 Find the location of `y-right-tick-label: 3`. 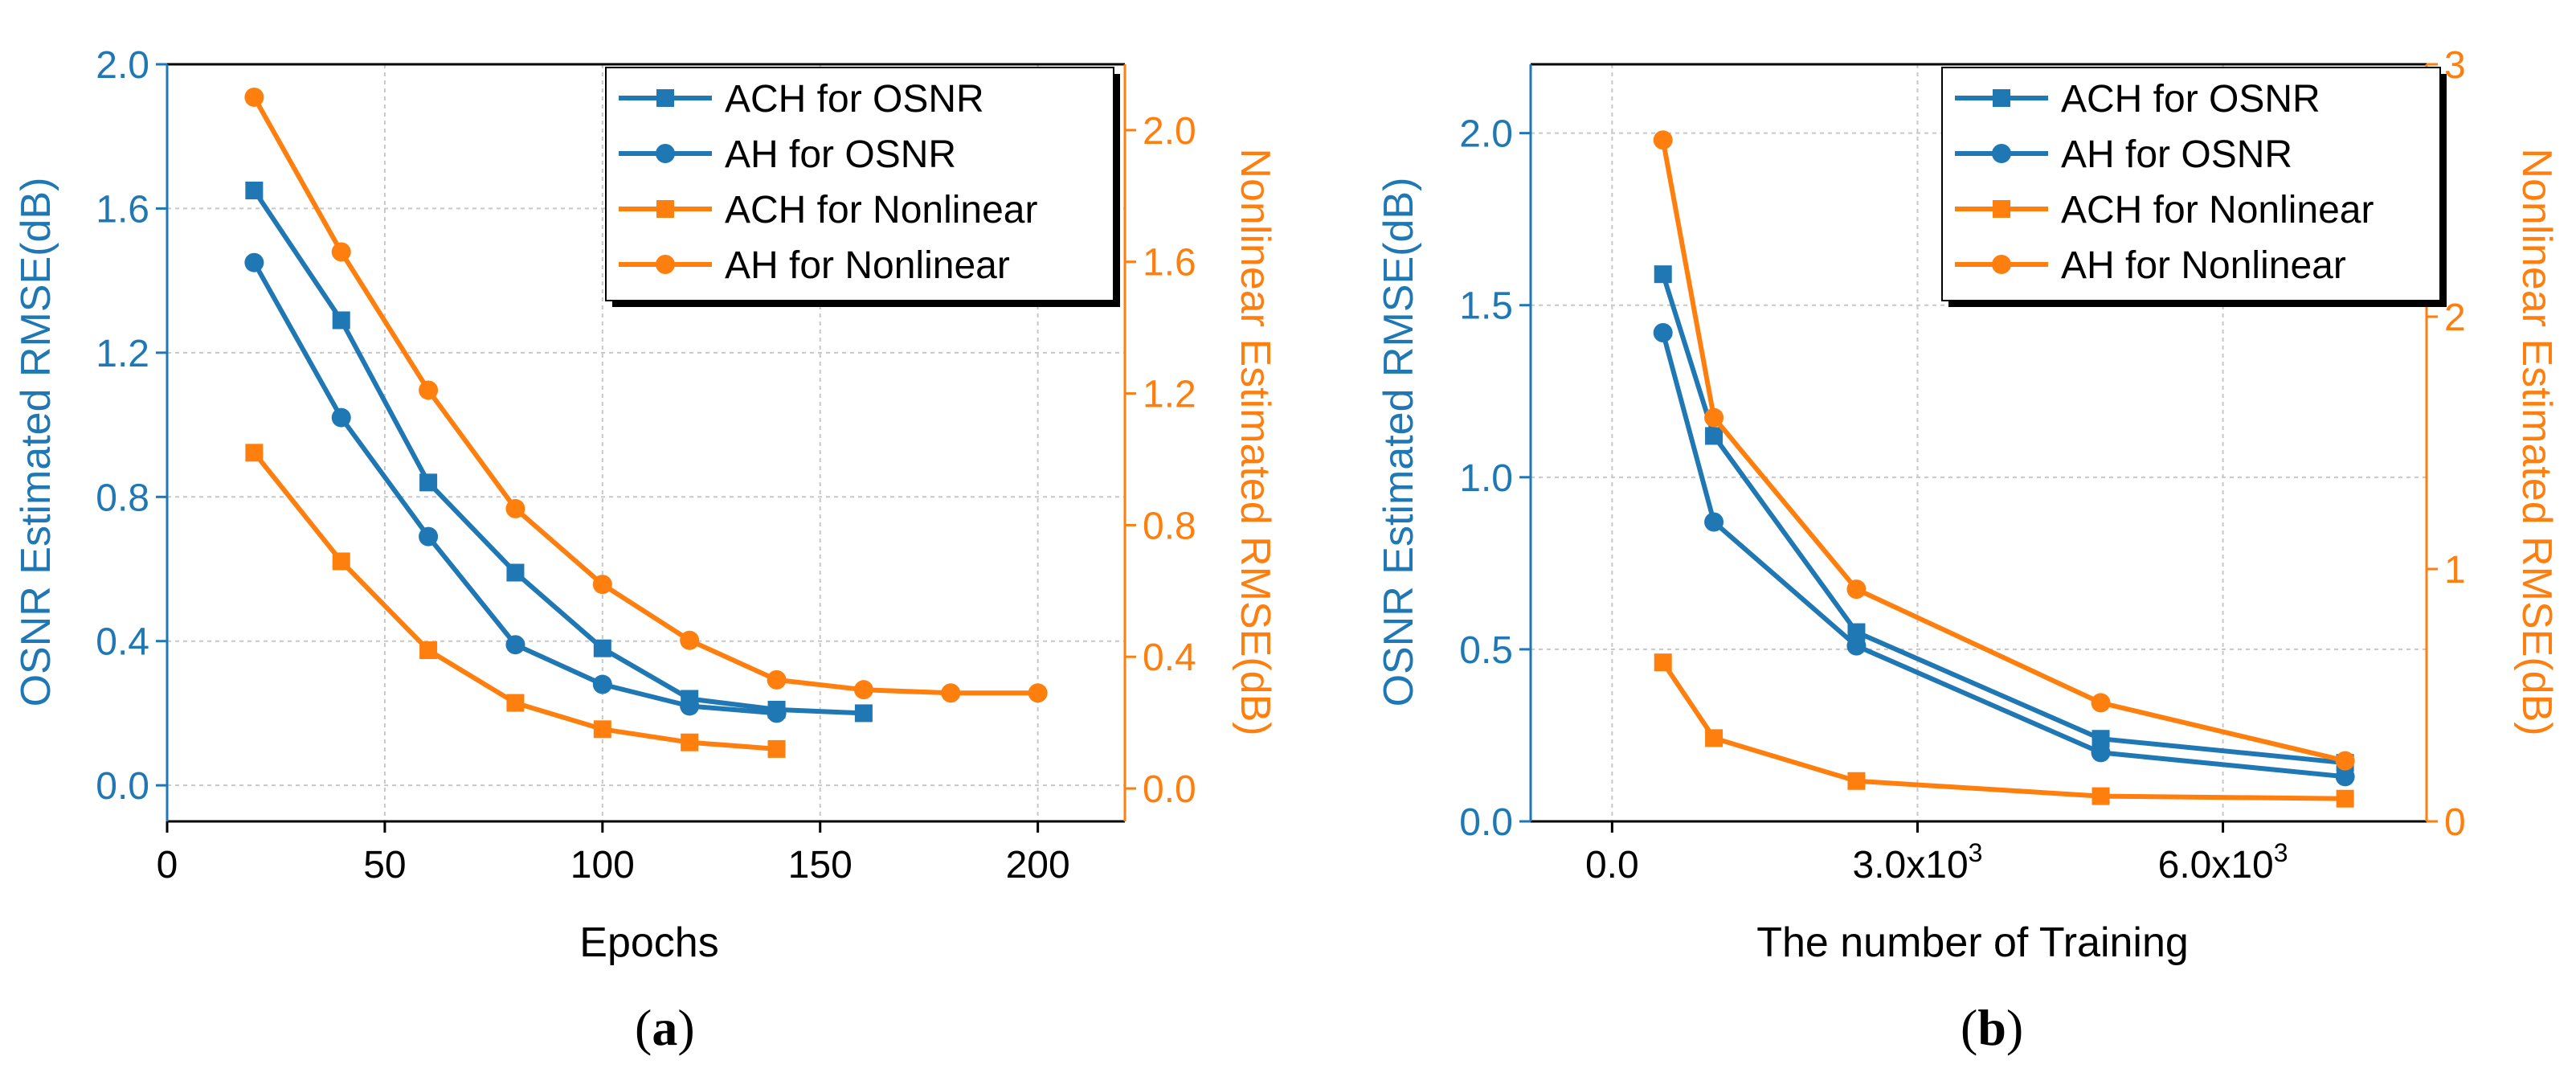

y-right-tick-label: 3 is located at coordinates (2455, 65).